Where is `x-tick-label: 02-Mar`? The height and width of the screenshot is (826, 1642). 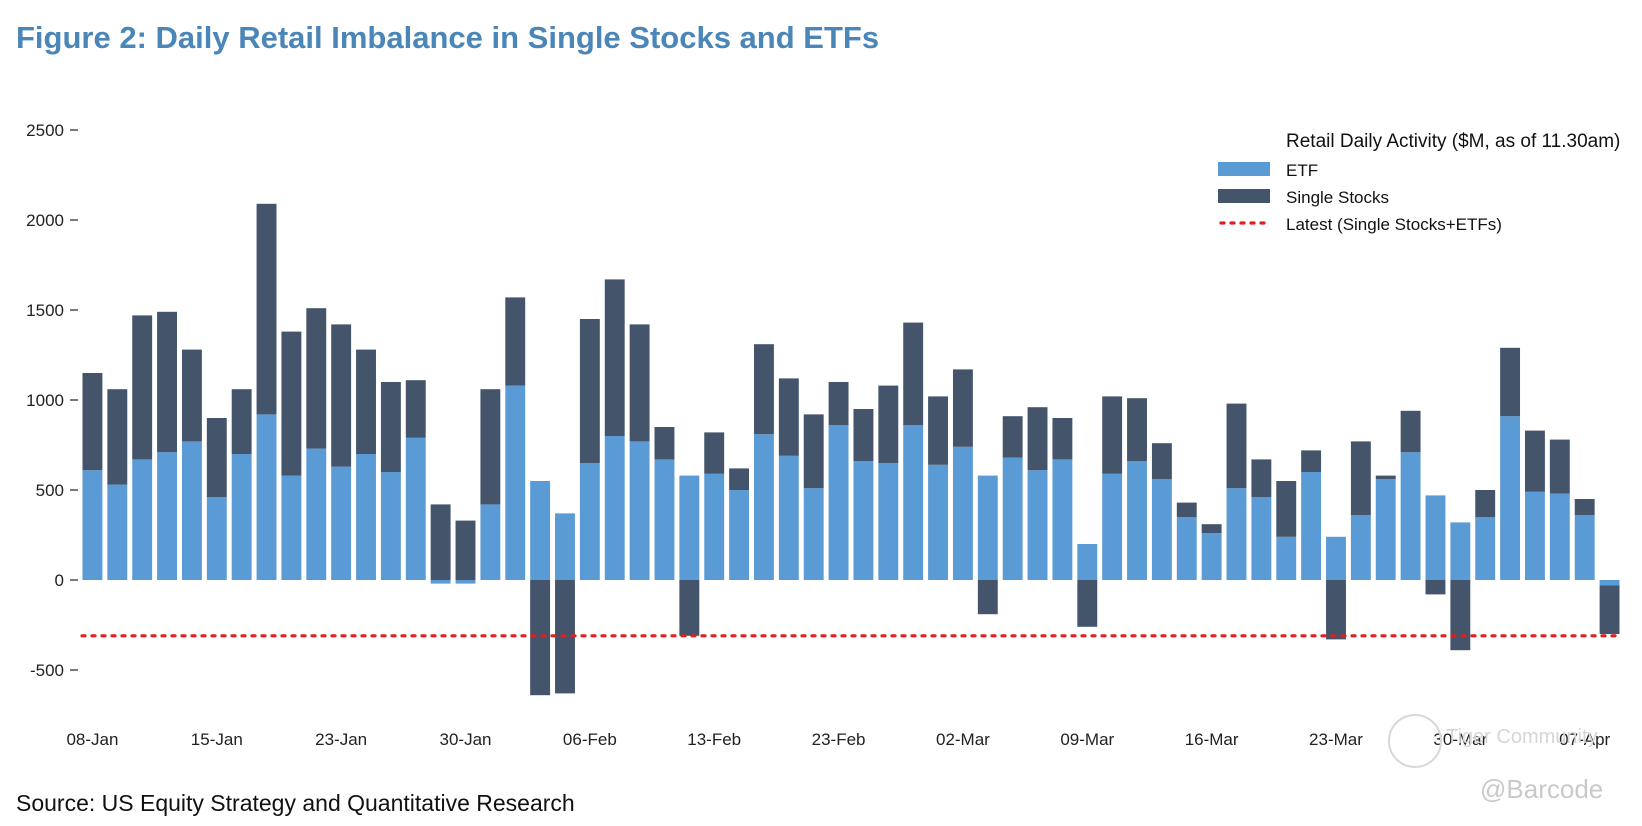 x-tick-label: 02-Mar is located at coordinates (963, 739).